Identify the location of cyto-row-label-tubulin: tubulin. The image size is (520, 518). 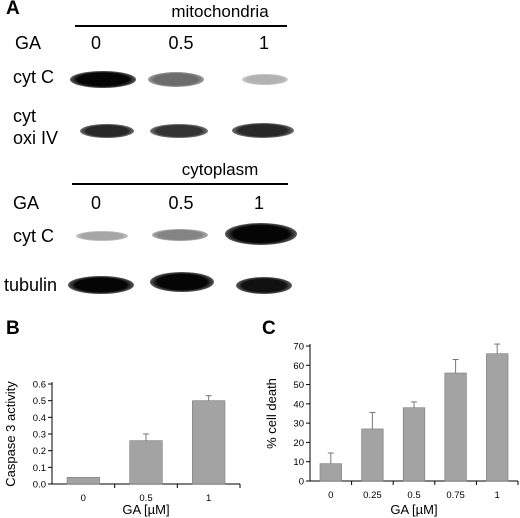
(31, 285).